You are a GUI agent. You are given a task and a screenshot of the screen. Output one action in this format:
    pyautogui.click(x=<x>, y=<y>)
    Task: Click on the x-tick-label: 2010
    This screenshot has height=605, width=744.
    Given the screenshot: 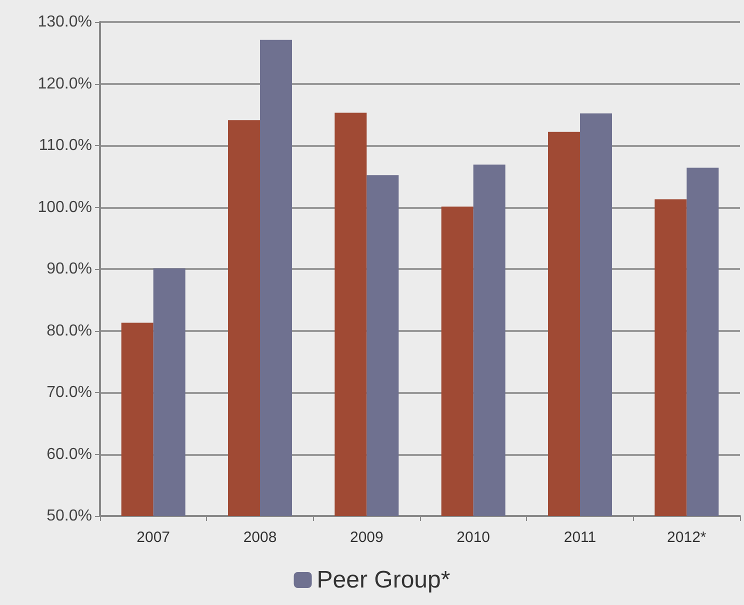 What is the action you would take?
    pyautogui.click(x=473, y=537)
    